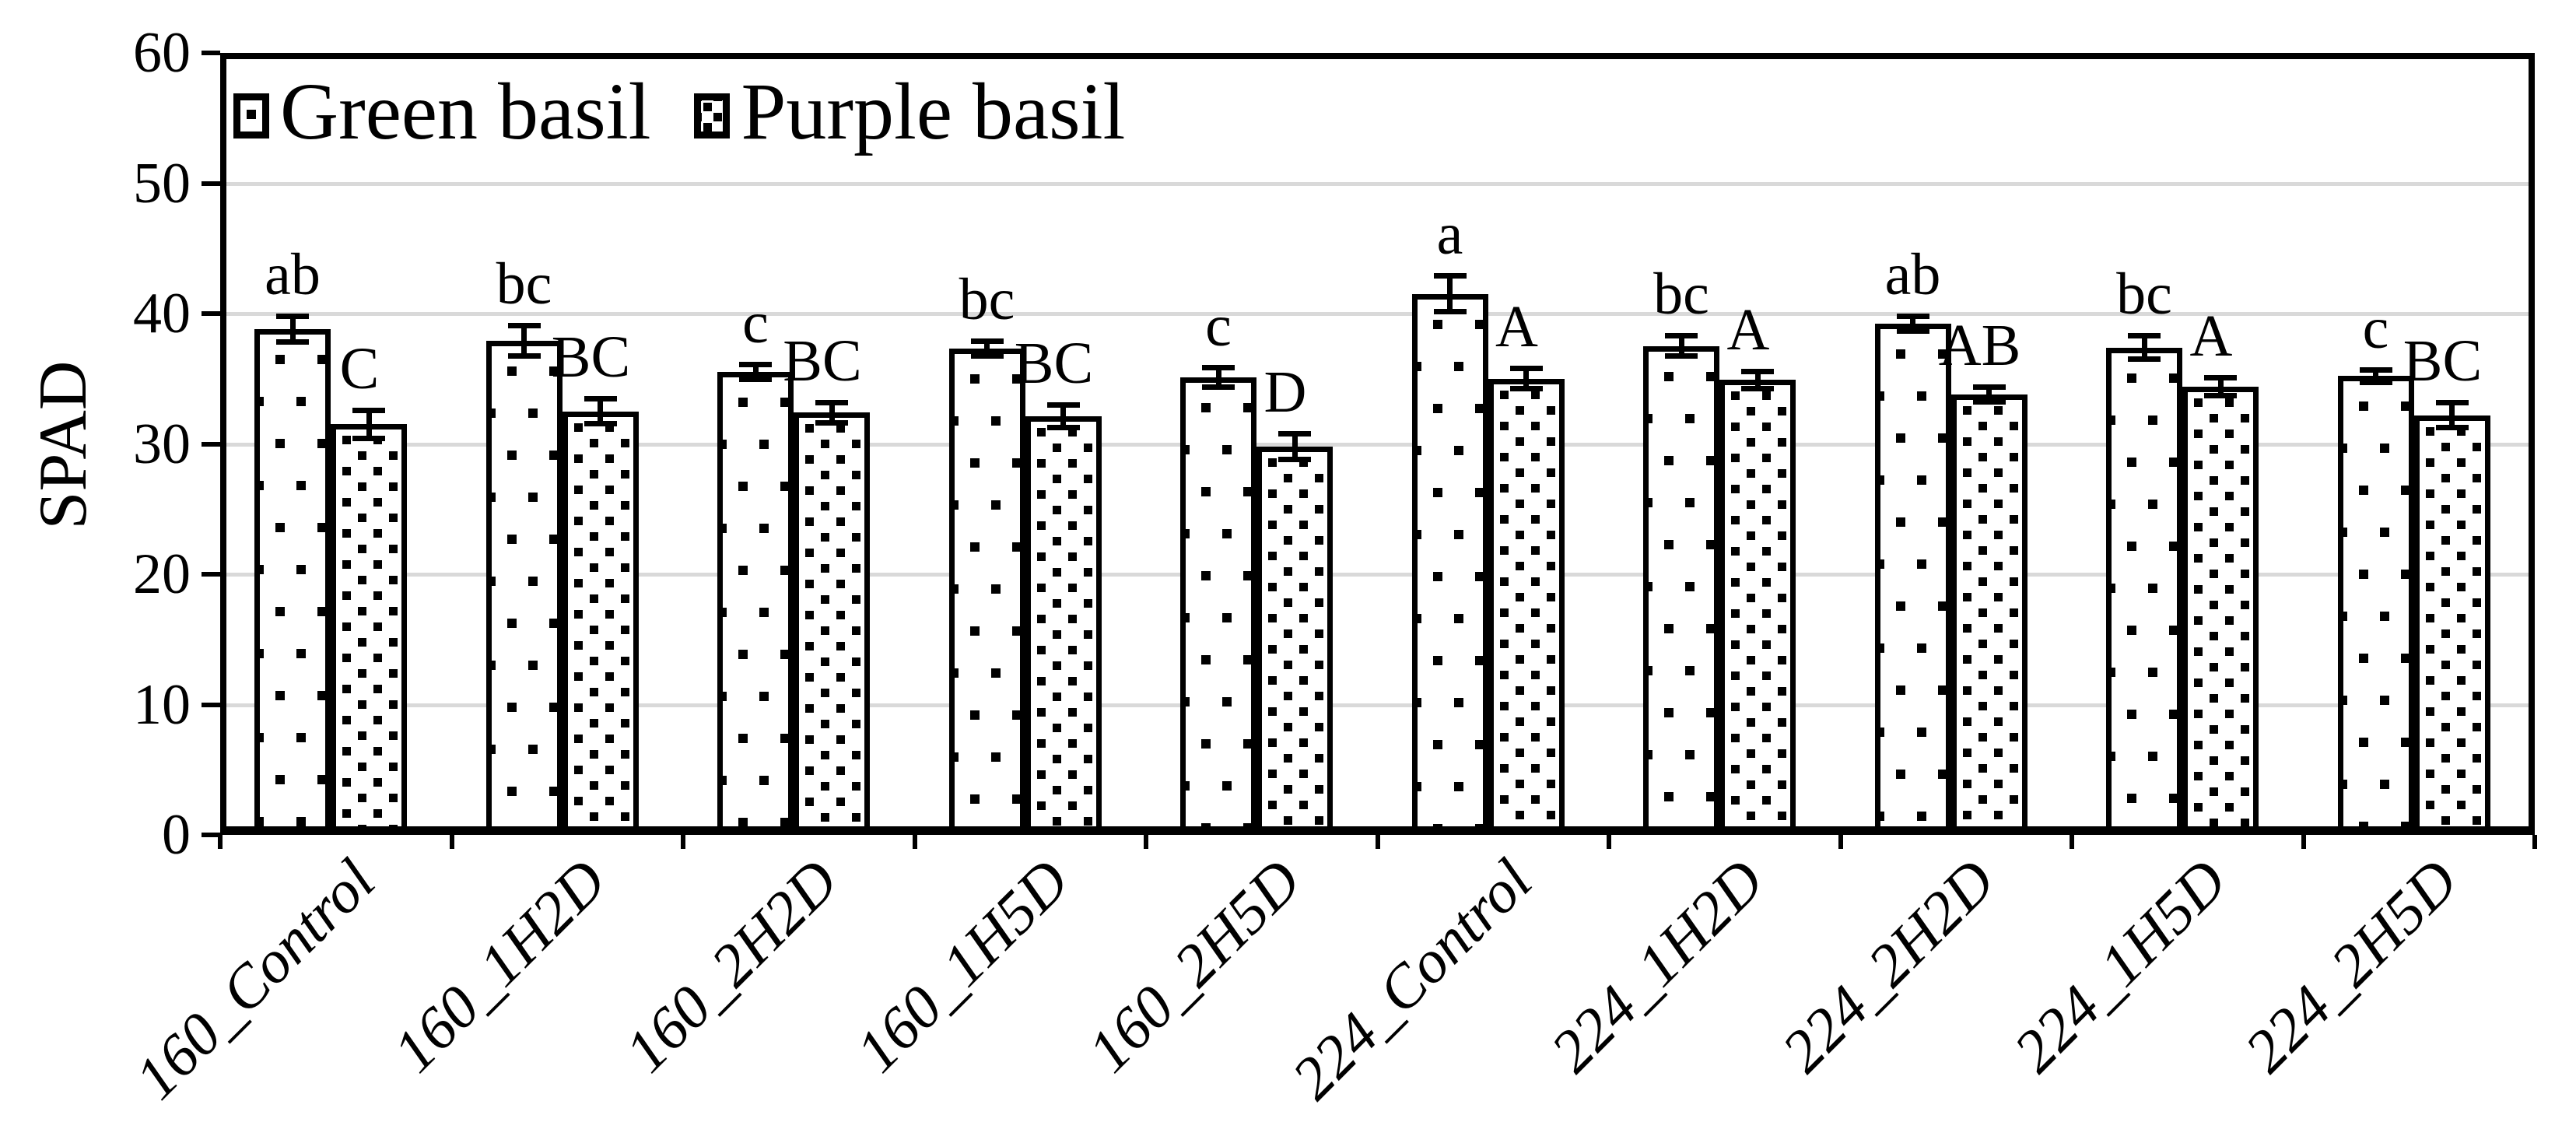  Describe the element at coordinates (1449, 562) in the screenshot. I see `green-basil-bar-224_Control` at that location.